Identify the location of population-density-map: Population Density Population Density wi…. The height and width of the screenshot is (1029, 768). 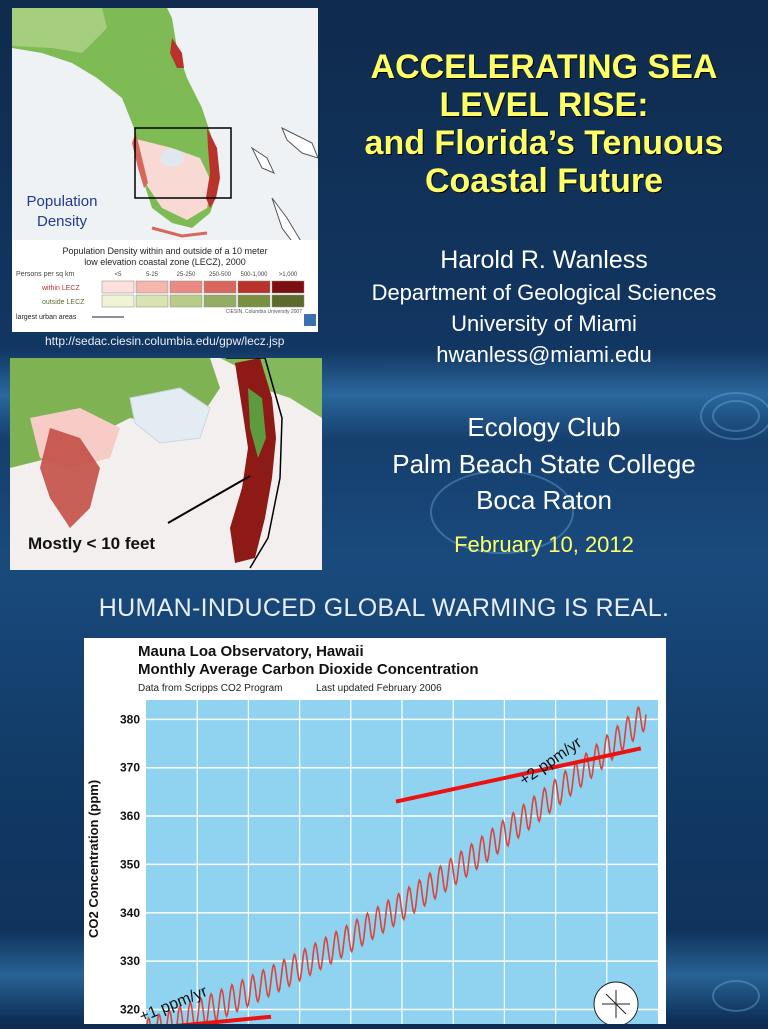
(165, 170).